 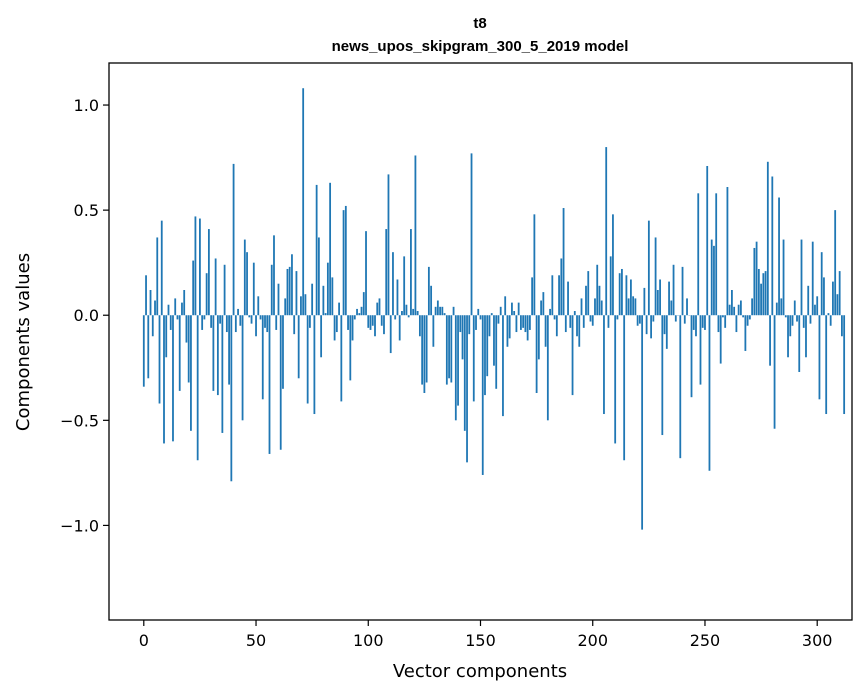 What do you see at coordinates (86, 315) in the screenshot?
I see `y-tick-label: 0.0` at bounding box center [86, 315].